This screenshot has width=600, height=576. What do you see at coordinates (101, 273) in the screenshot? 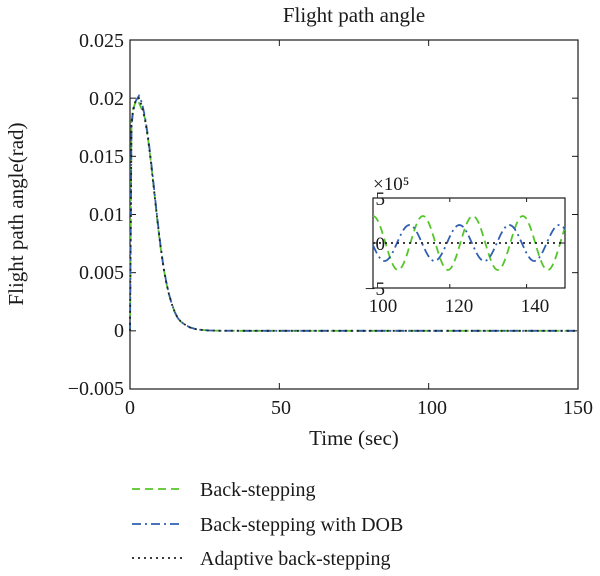
I see `y-tick-label: 0.005` at bounding box center [101, 273].